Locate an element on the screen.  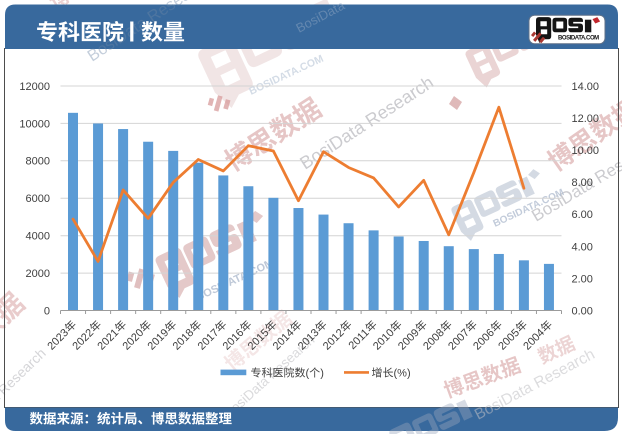
svg-text: 8000 is located at coordinates (38, 162).